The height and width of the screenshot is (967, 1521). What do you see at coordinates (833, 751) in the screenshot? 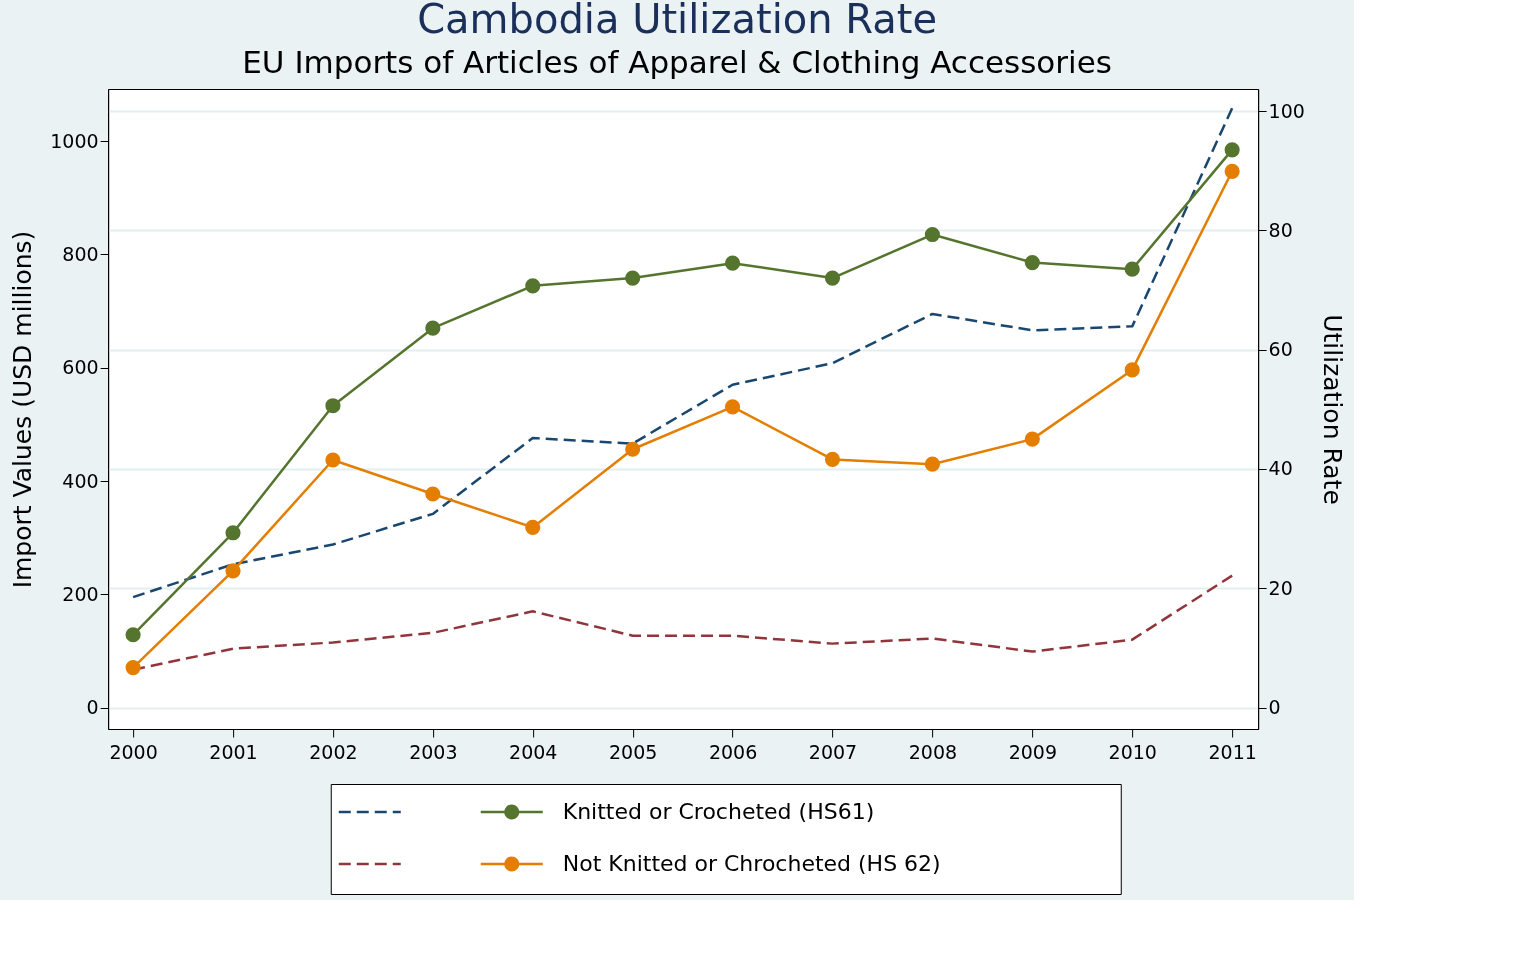
I see `x-tick-label: 2007` at bounding box center [833, 751].